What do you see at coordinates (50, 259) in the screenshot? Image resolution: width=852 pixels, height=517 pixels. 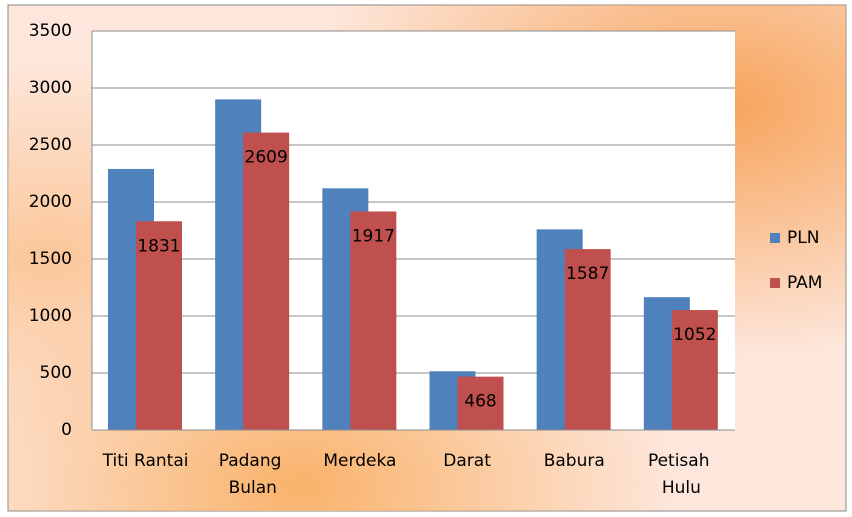 I see `y-tick-label: 1500` at bounding box center [50, 259].